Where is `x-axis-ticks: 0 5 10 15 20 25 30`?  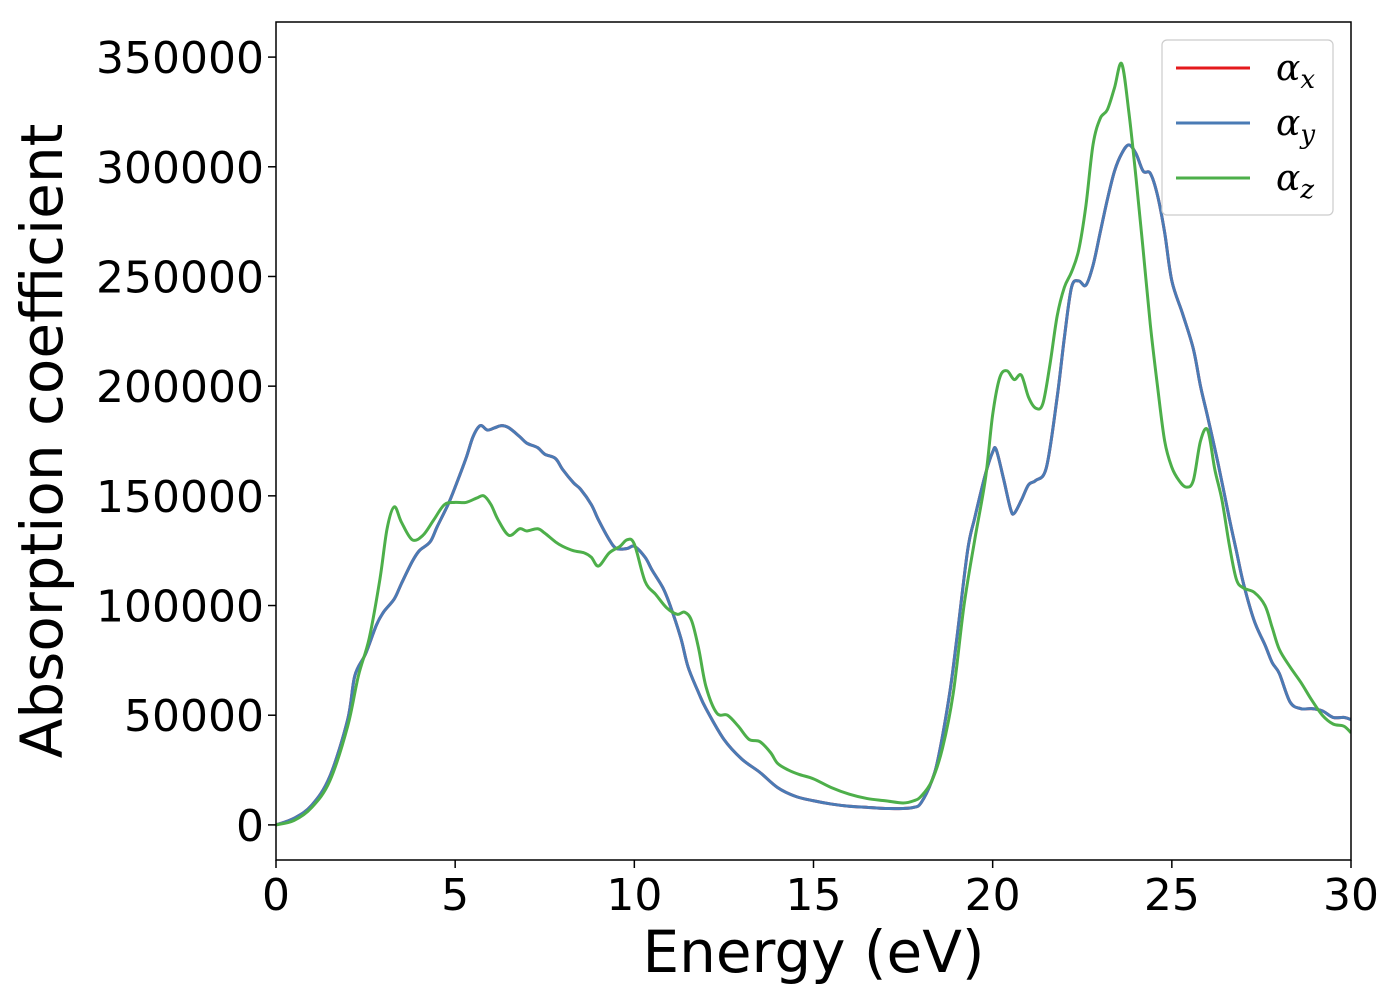 x-axis-ticks: 0 5 10 15 20 25 30 is located at coordinates (820, 890).